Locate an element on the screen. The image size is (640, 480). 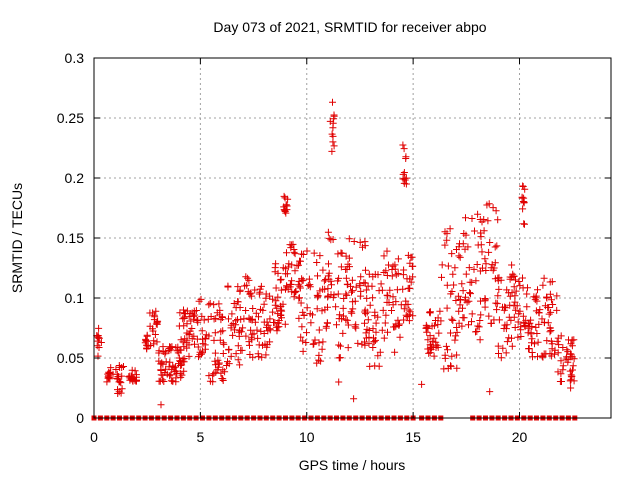
x-tick-label: 20 is located at coordinates (520, 437).